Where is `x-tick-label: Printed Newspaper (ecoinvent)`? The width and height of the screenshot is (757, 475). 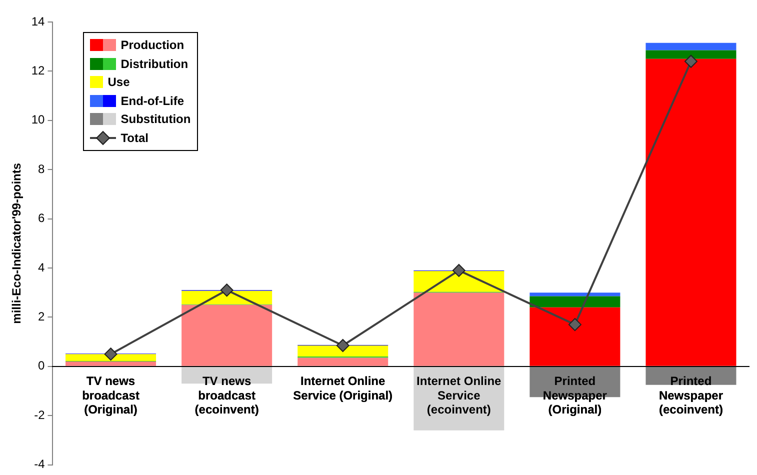
x-tick-label: Printed Newspaper (ecoinvent) is located at coordinates (691, 395).